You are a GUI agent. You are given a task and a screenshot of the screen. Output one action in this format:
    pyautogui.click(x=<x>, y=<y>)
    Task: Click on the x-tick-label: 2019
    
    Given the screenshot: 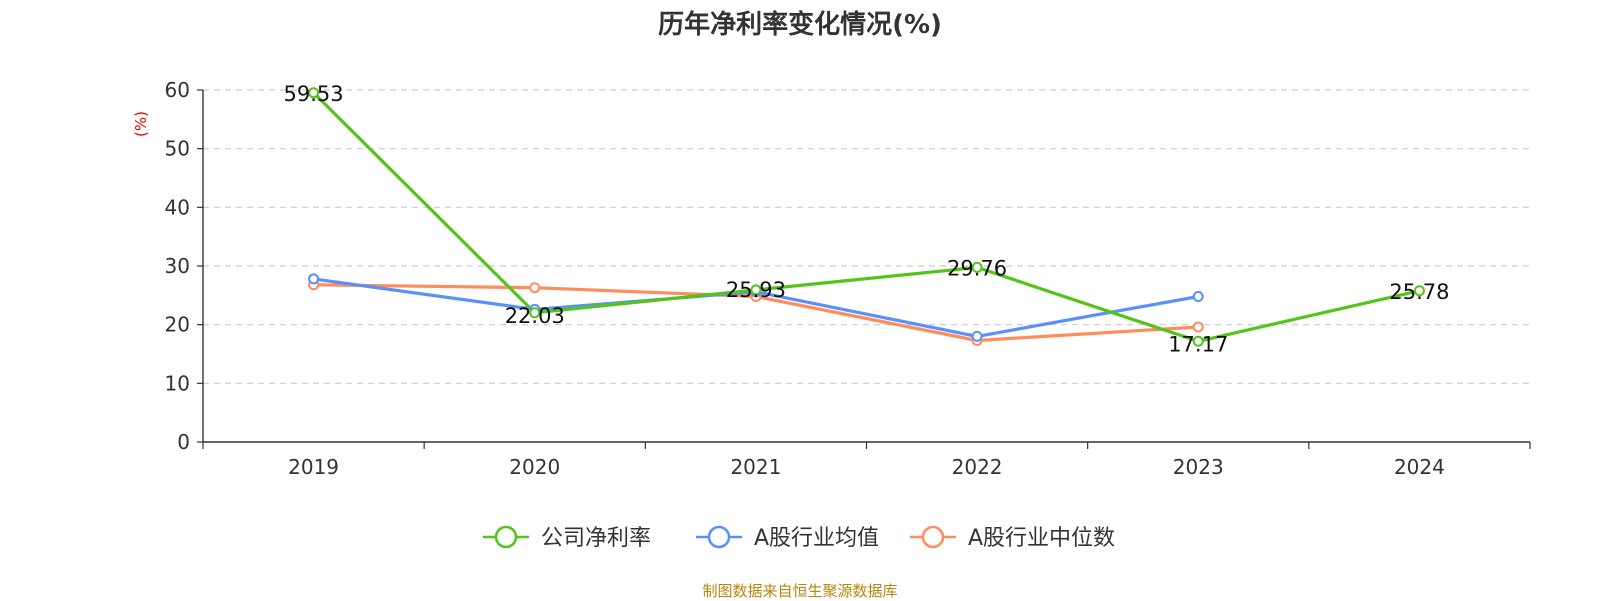 What is the action you would take?
    pyautogui.click(x=313, y=467)
    